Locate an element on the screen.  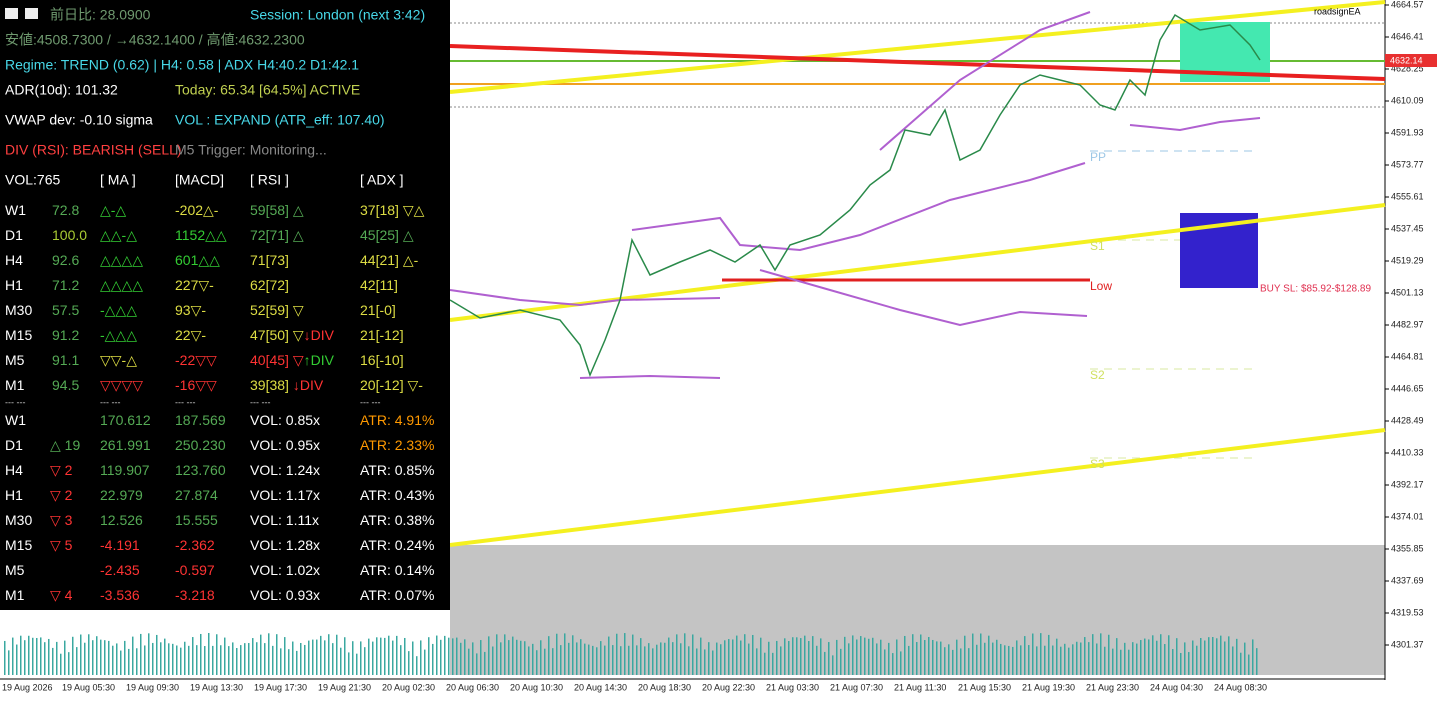
time-label: 21 Aug 11:30 is located at coordinates (920, 687).